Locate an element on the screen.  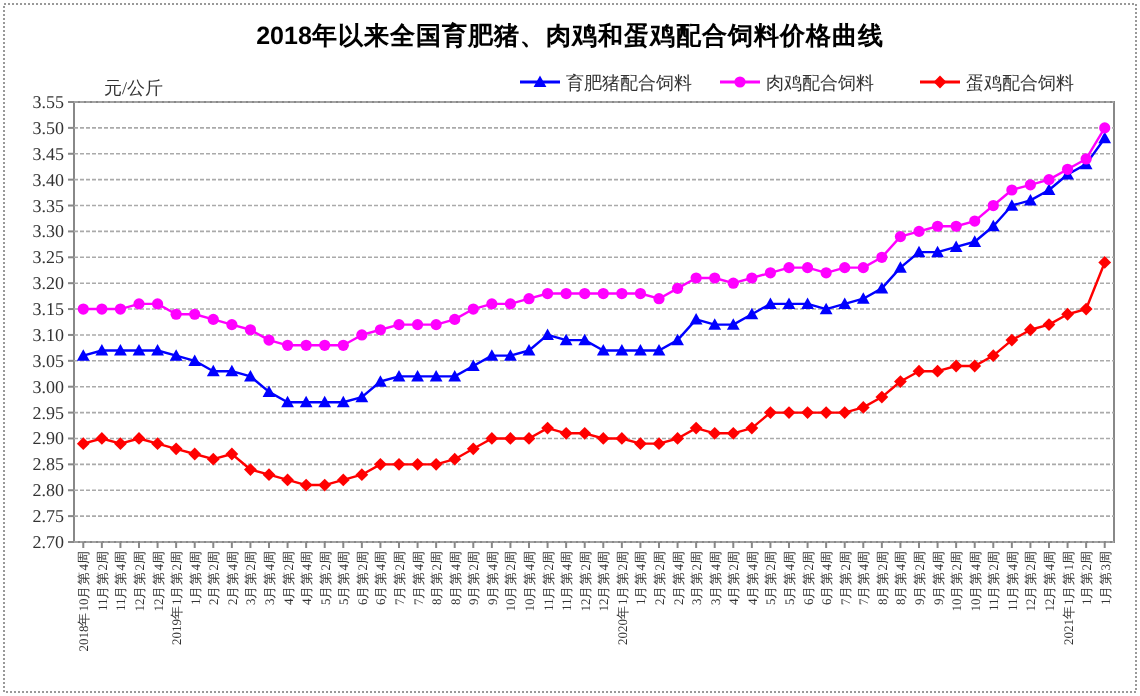
legend-label: 蛋鸡配合饲料 is located at coordinates (1020, 83).